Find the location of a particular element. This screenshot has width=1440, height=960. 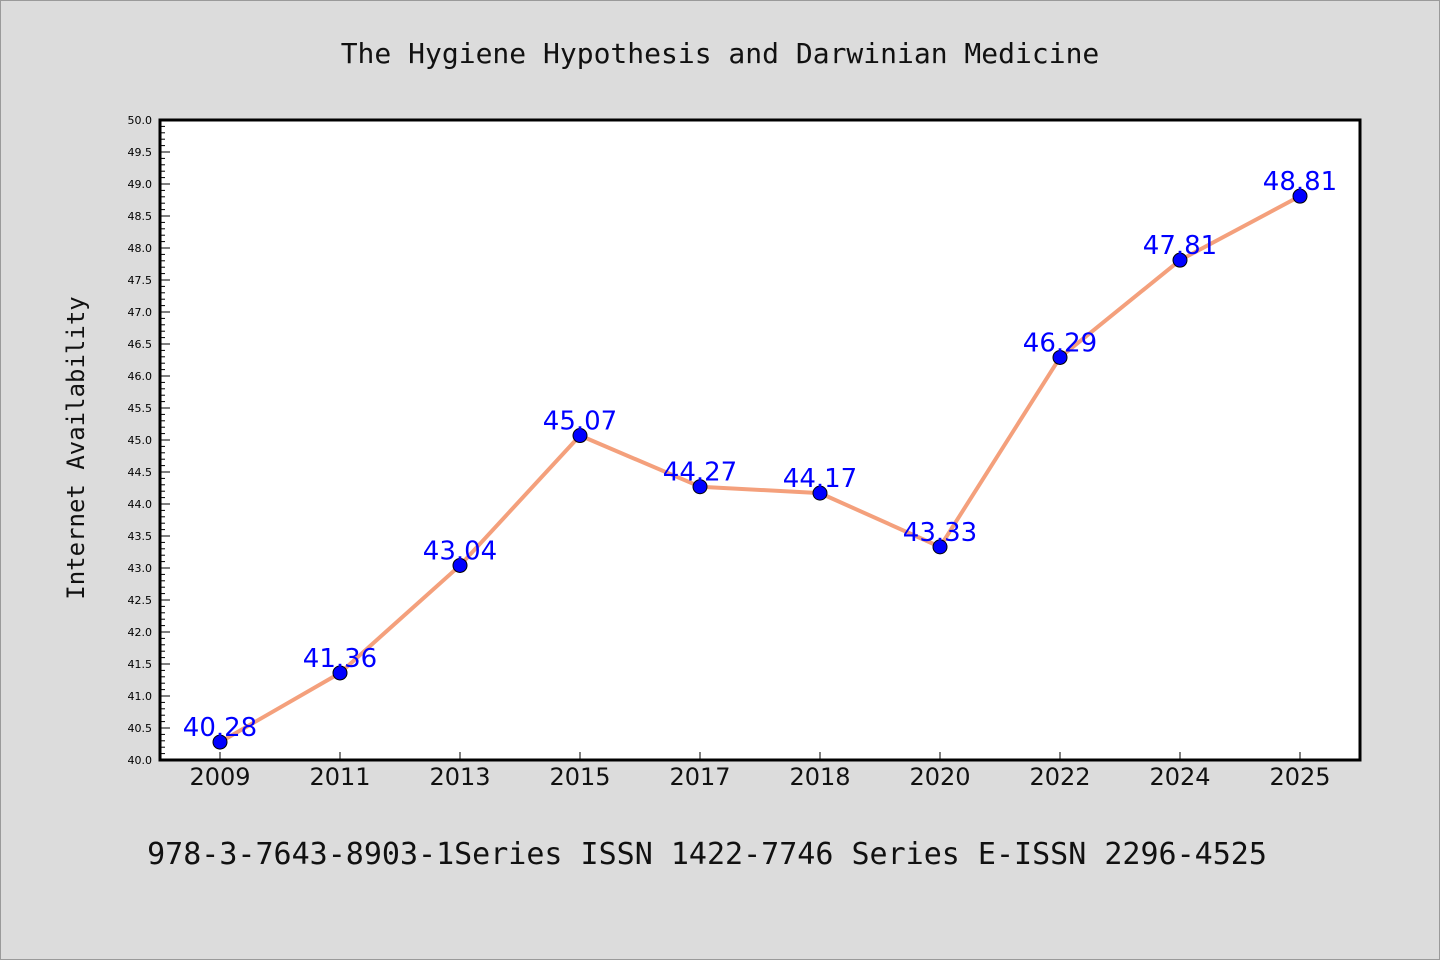

y-tick-label: 49.5 is located at coordinates (140, 152).